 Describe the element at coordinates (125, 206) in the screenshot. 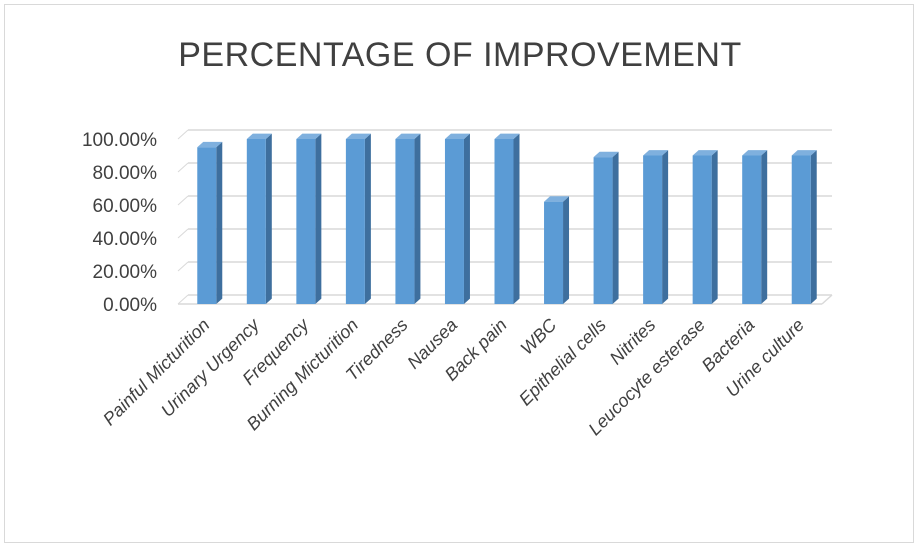

I see `y-tick-label: 60.00%` at that location.